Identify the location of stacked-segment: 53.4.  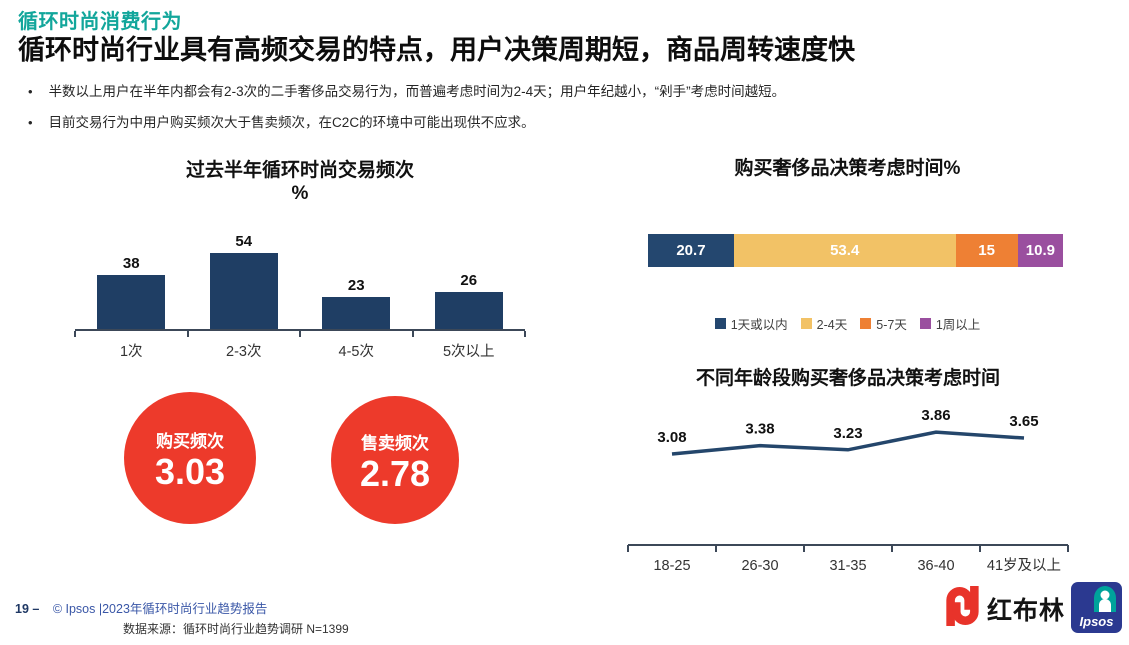
(844, 250).